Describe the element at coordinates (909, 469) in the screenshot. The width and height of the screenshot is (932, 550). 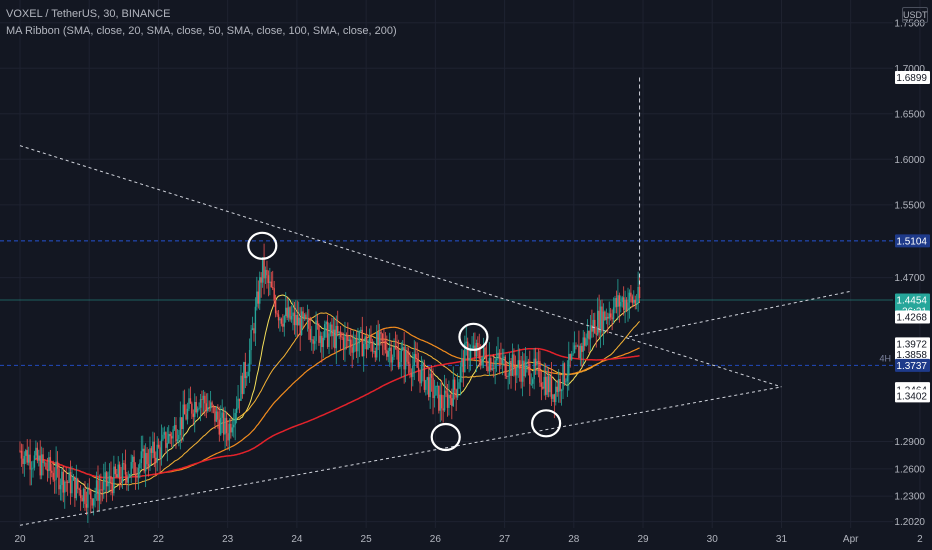
I see `y-tick-label: 1.2600` at that location.